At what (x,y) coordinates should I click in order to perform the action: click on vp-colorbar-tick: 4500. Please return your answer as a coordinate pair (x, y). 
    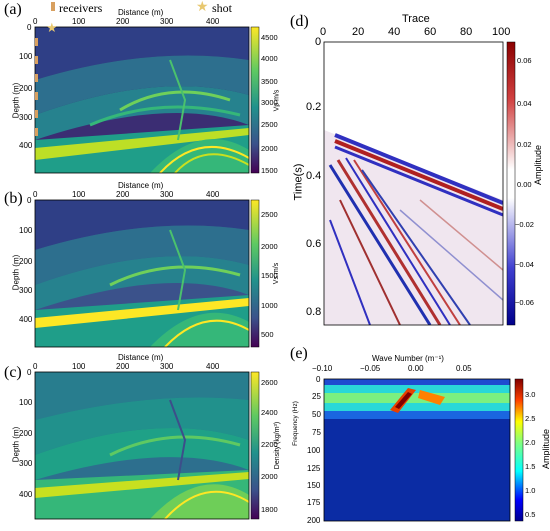
    Looking at the image, I should click on (269, 37).